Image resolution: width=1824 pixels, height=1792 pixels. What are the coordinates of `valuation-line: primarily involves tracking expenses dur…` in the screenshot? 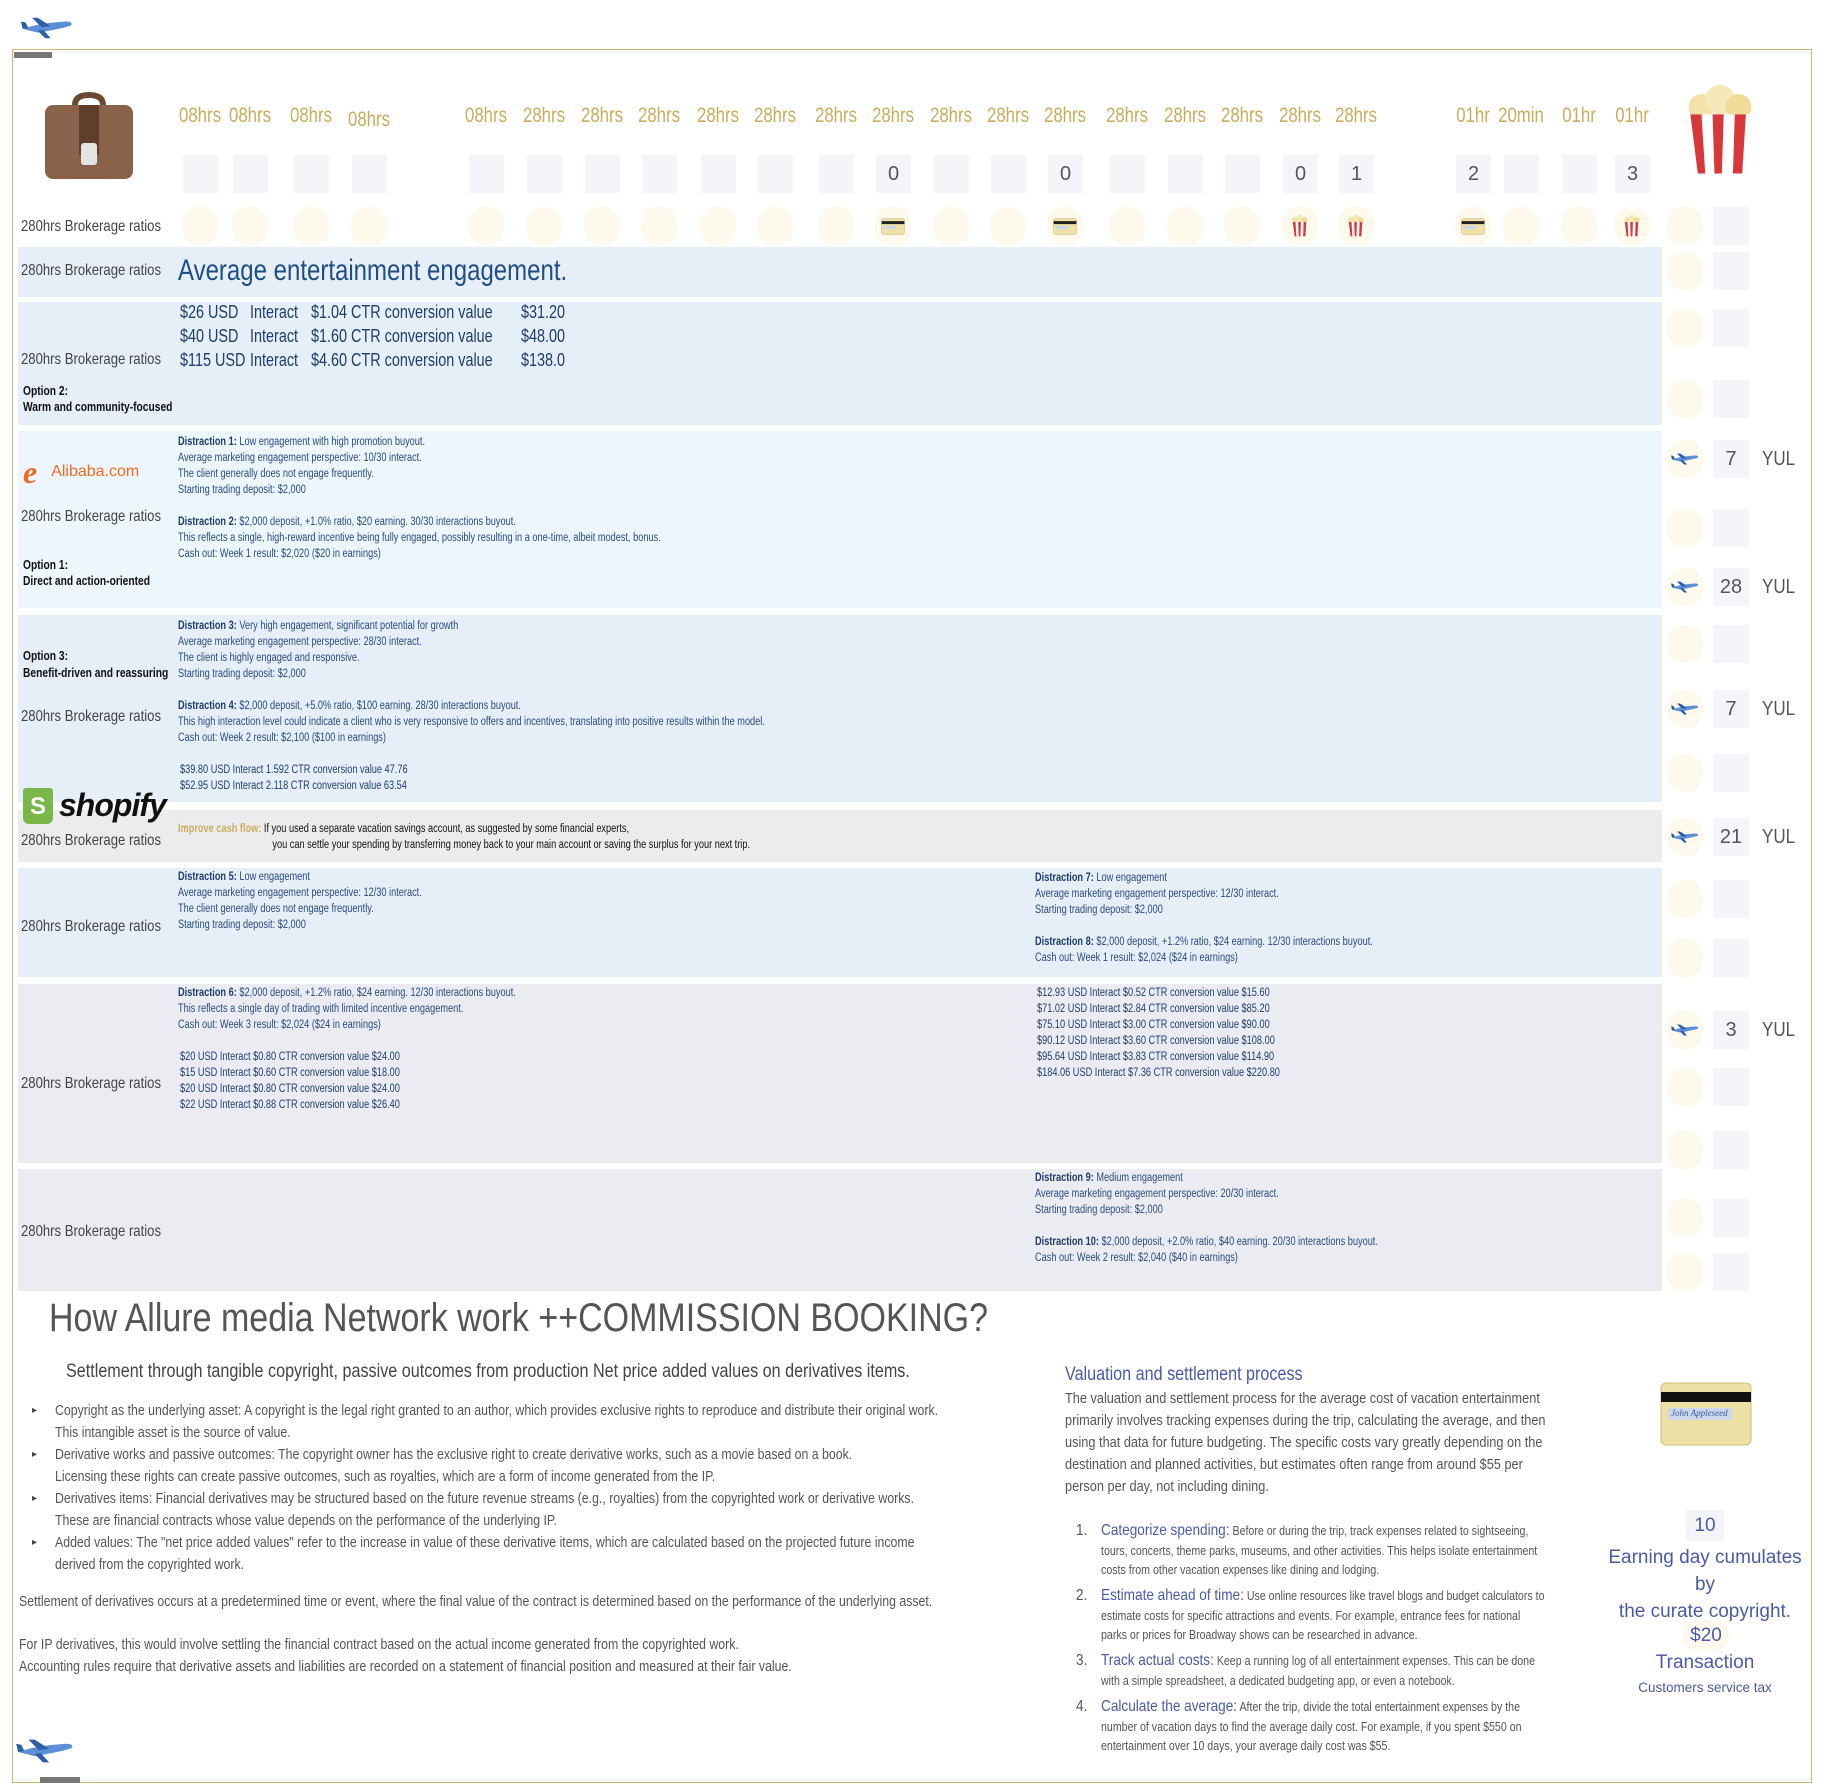 It's located at (1305, 1420).